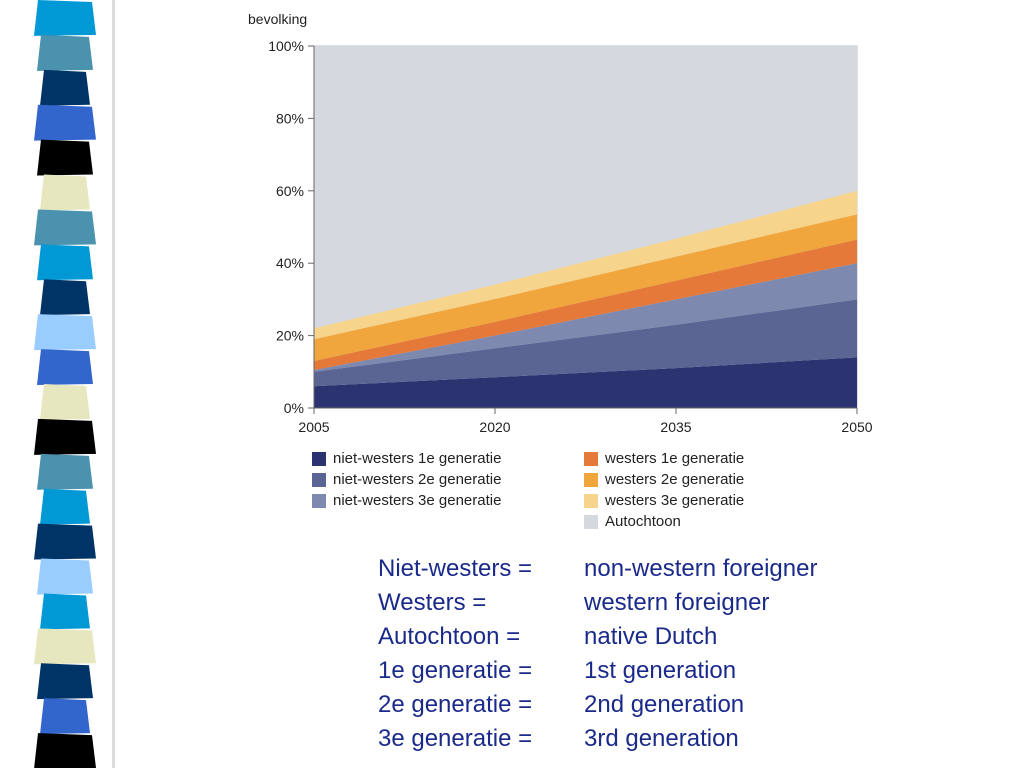 This screenshot has width=1024, height=768. I want to click on glossary-definition: 3rd generation, so click(661, 738).